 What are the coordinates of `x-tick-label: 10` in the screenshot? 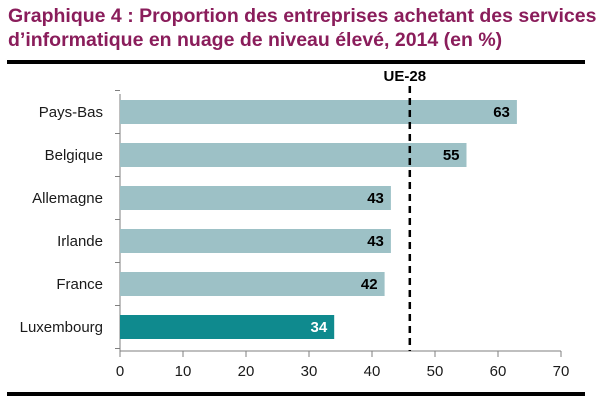 It's located at (183, 371).